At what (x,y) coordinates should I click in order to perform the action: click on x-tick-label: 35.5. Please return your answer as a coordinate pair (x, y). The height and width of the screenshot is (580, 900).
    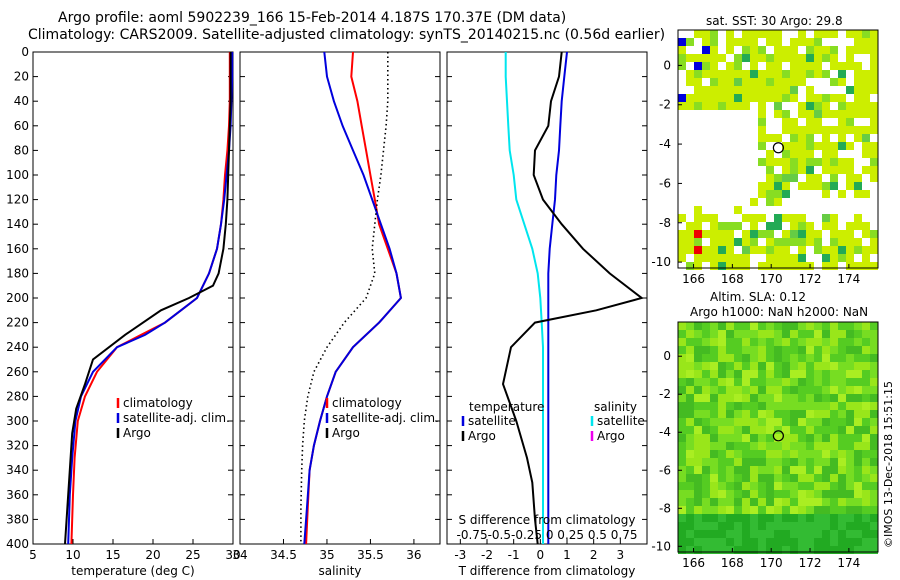
    Looking at the image, I should click on (370, 555).